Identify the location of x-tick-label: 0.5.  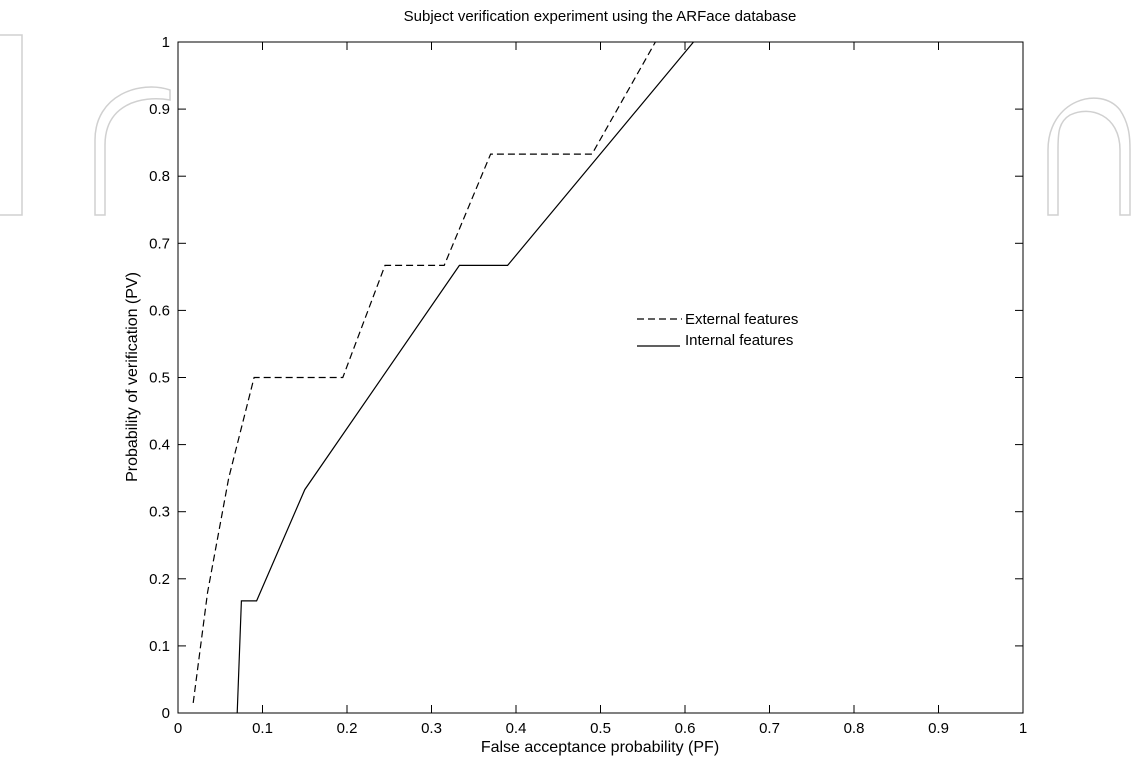
(600, 728).